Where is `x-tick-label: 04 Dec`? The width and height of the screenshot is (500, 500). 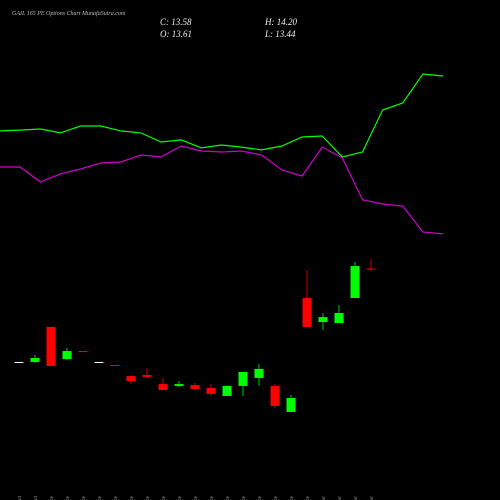
x-tick-label: 04 Dec is located at coordinates (371, 497).